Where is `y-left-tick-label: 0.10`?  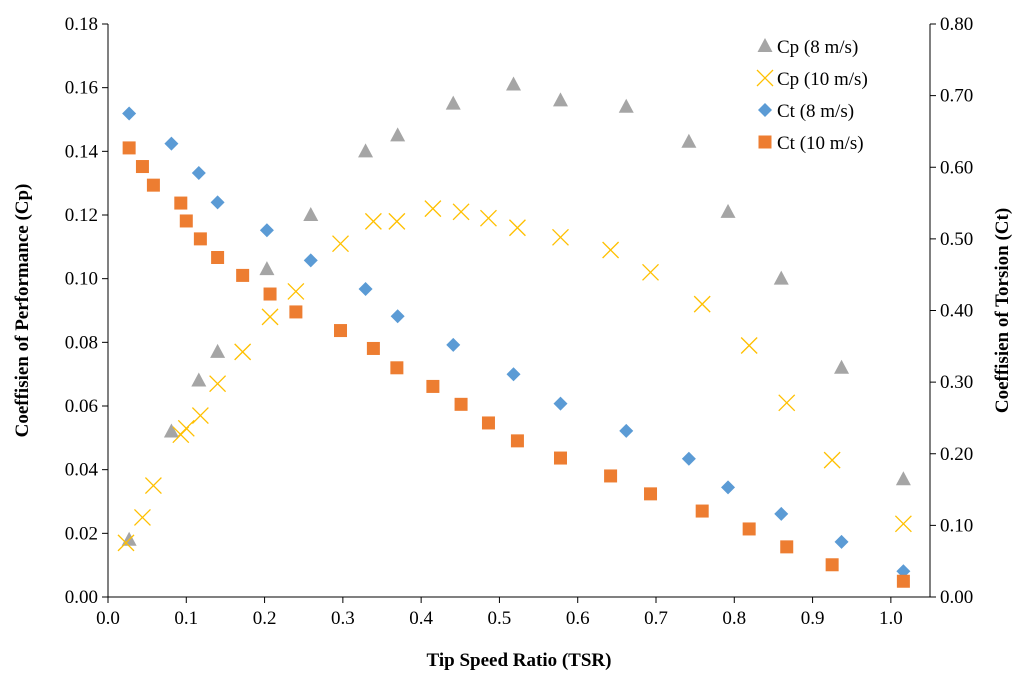
y-left-tick-label: 0.10 is located at coordinates (81, 279).